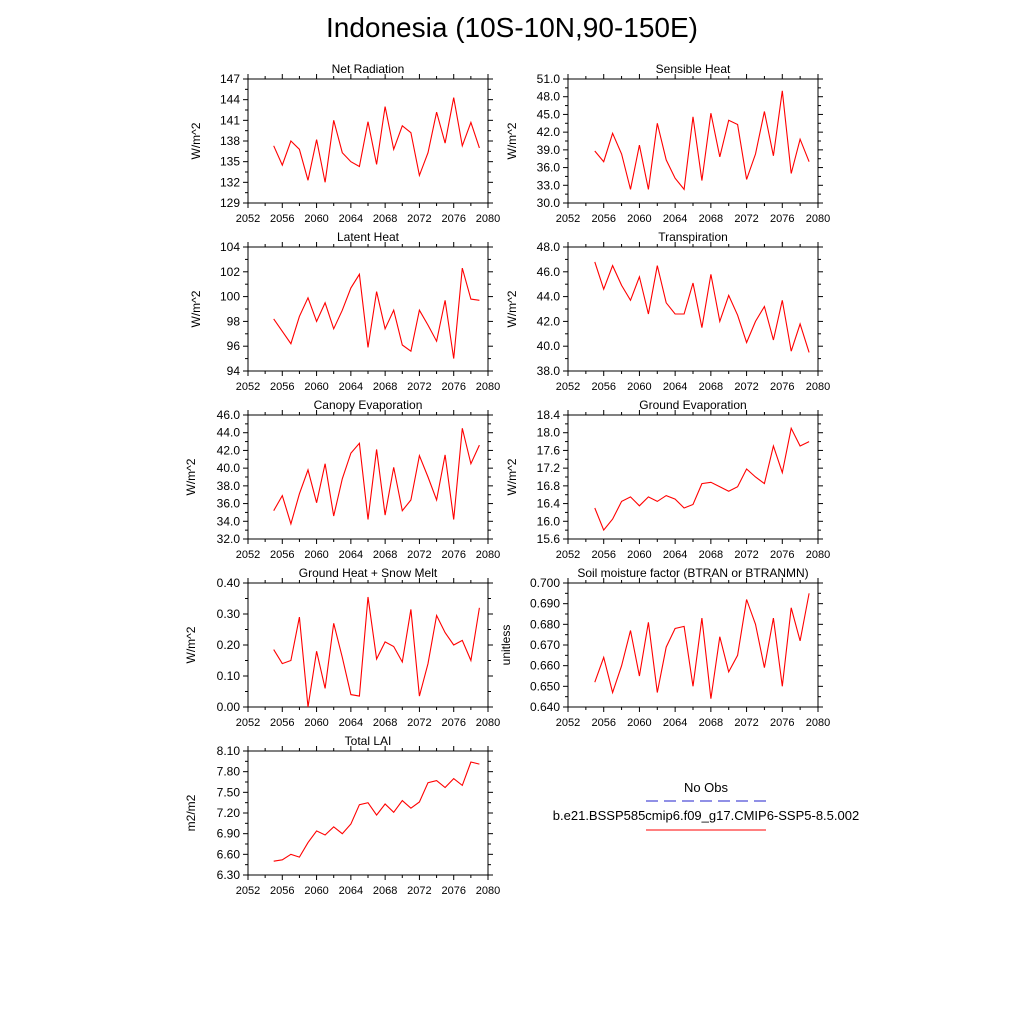  Describe the element at coordinates (545, 645) in the screenshot. I see `y-tick-label: 0.670` at that location.